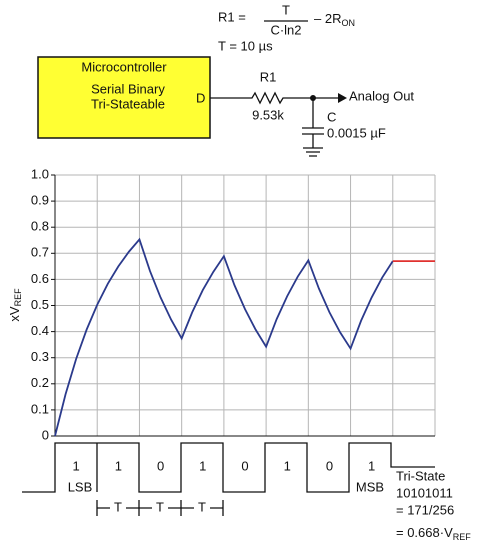  I want to click on y-tick-label: 0, so click(45, 434).